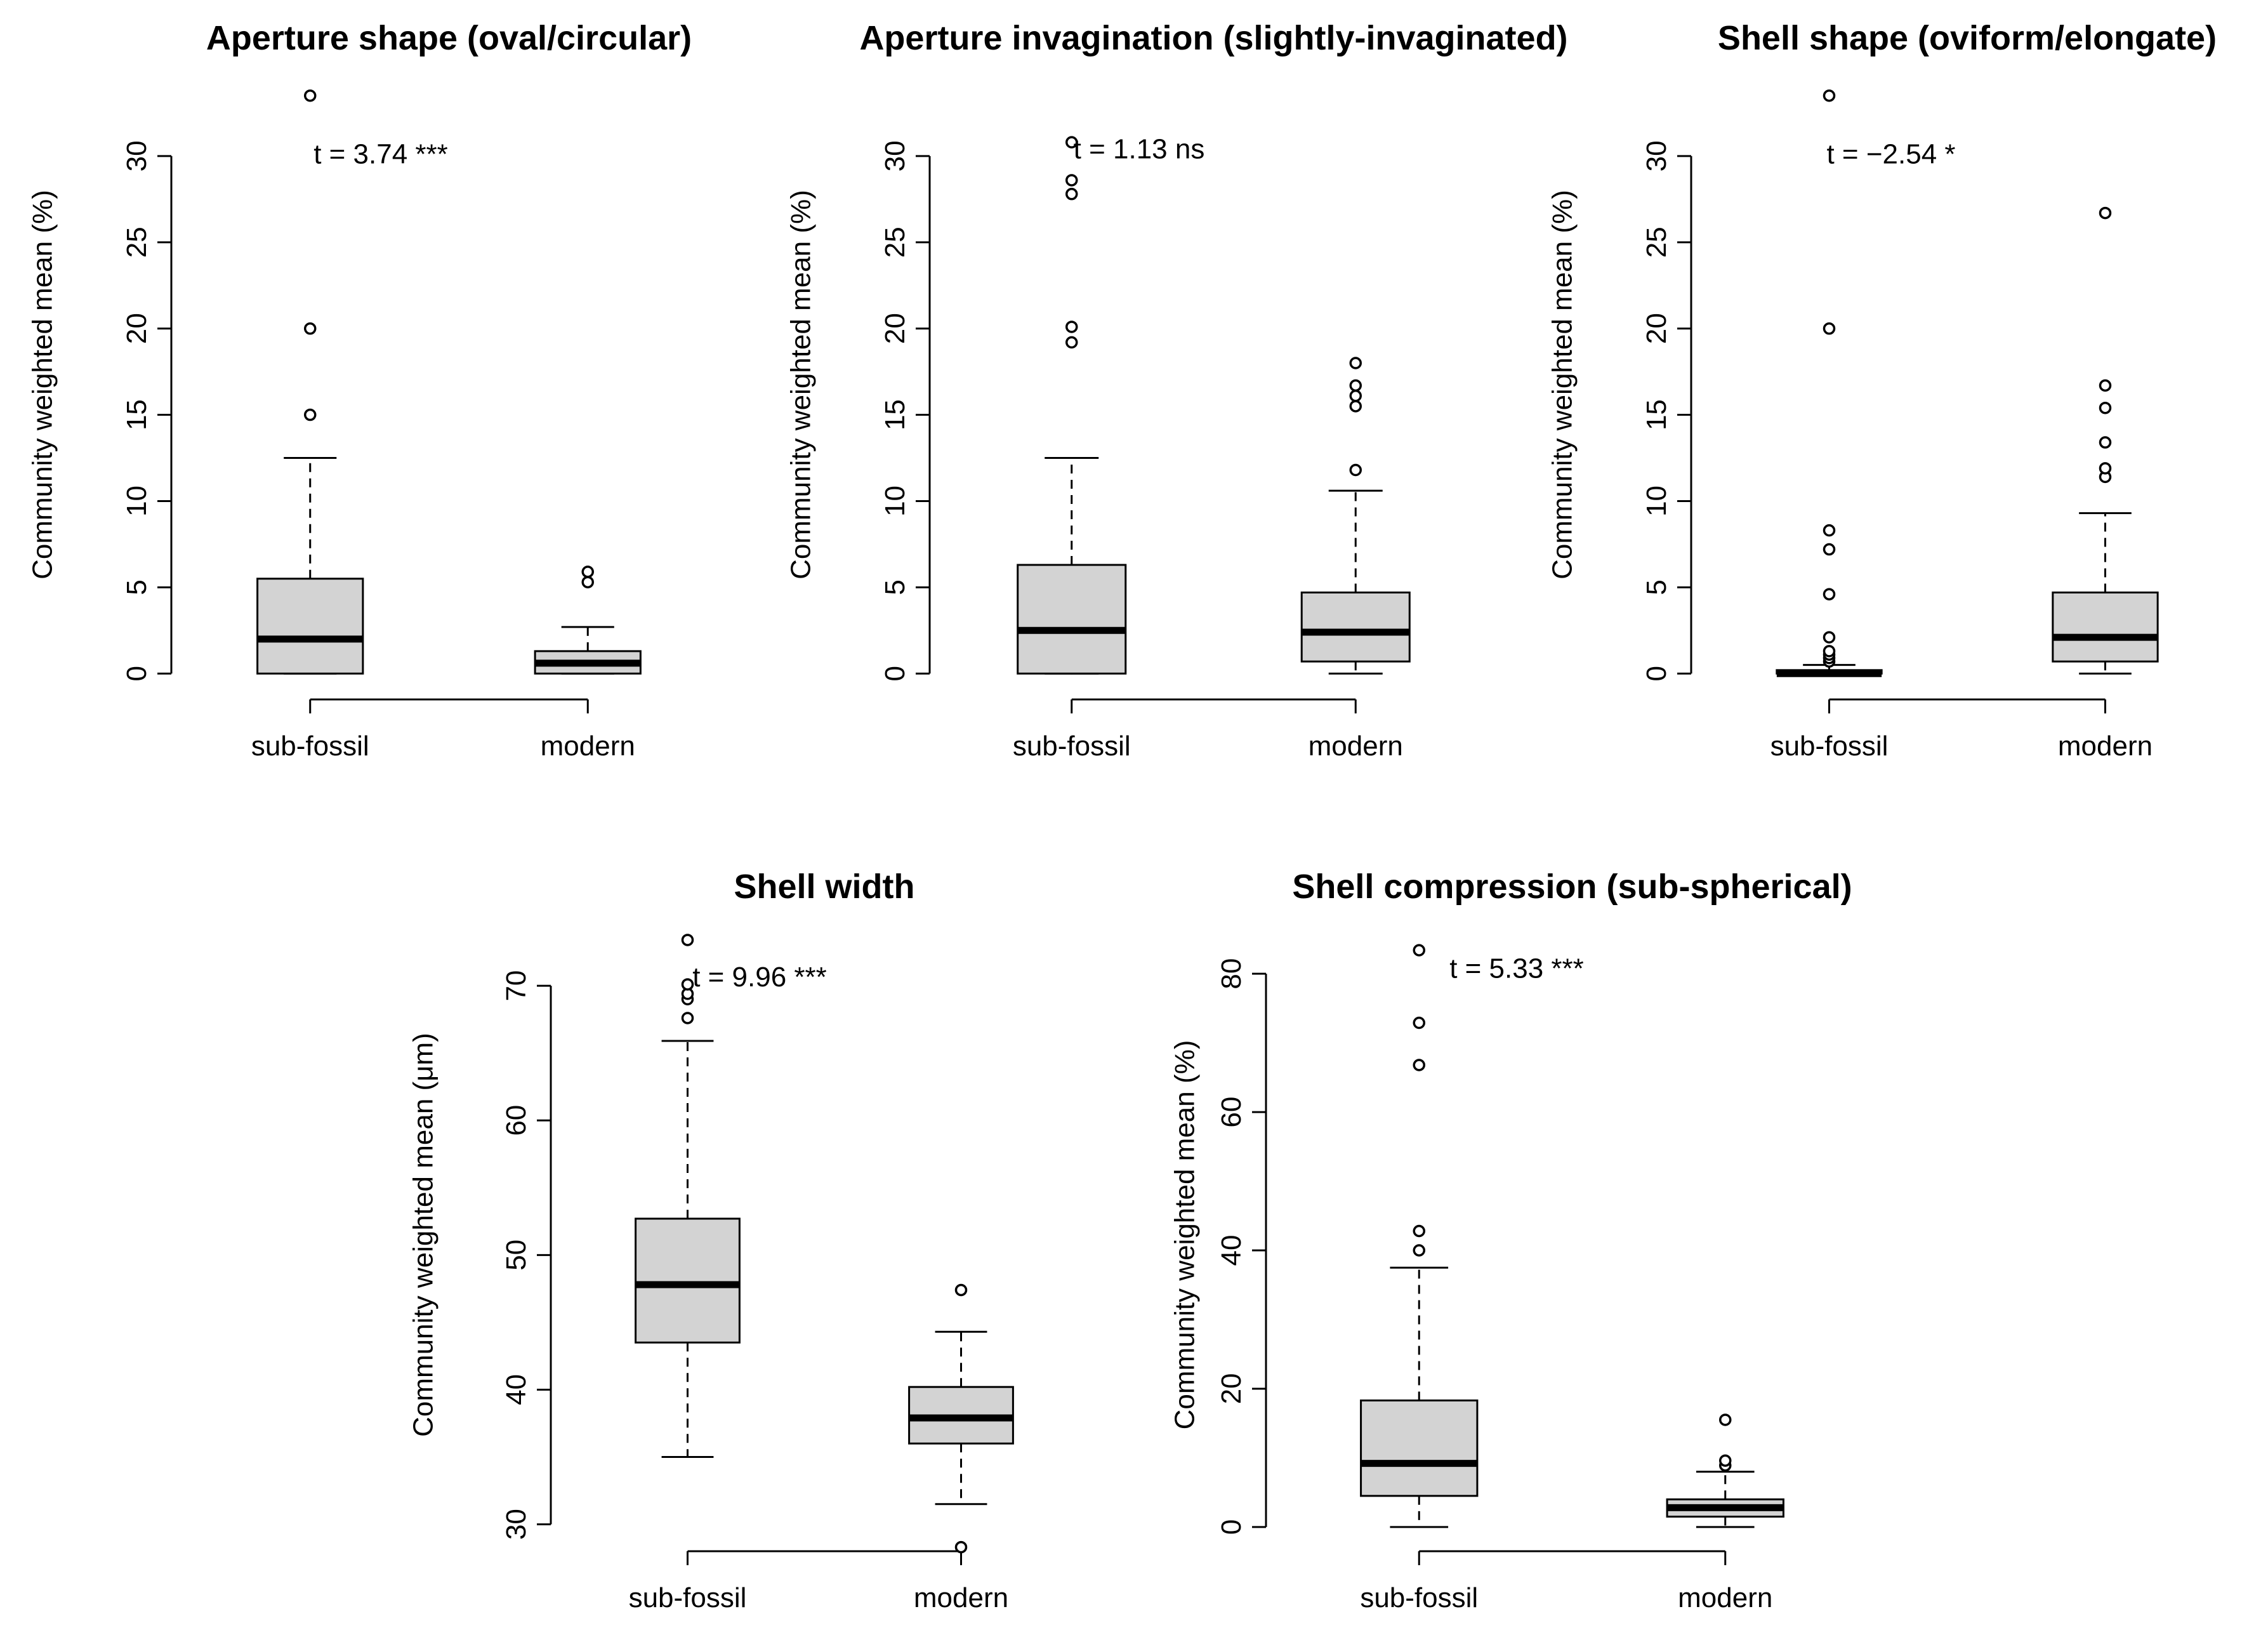 The image size is (2268, 1635). What do you see at coordinates (1516, 968) in the screenshot?
I see `stat-annotation: t = 5.33 ***` at bounding box center [1516, 968].